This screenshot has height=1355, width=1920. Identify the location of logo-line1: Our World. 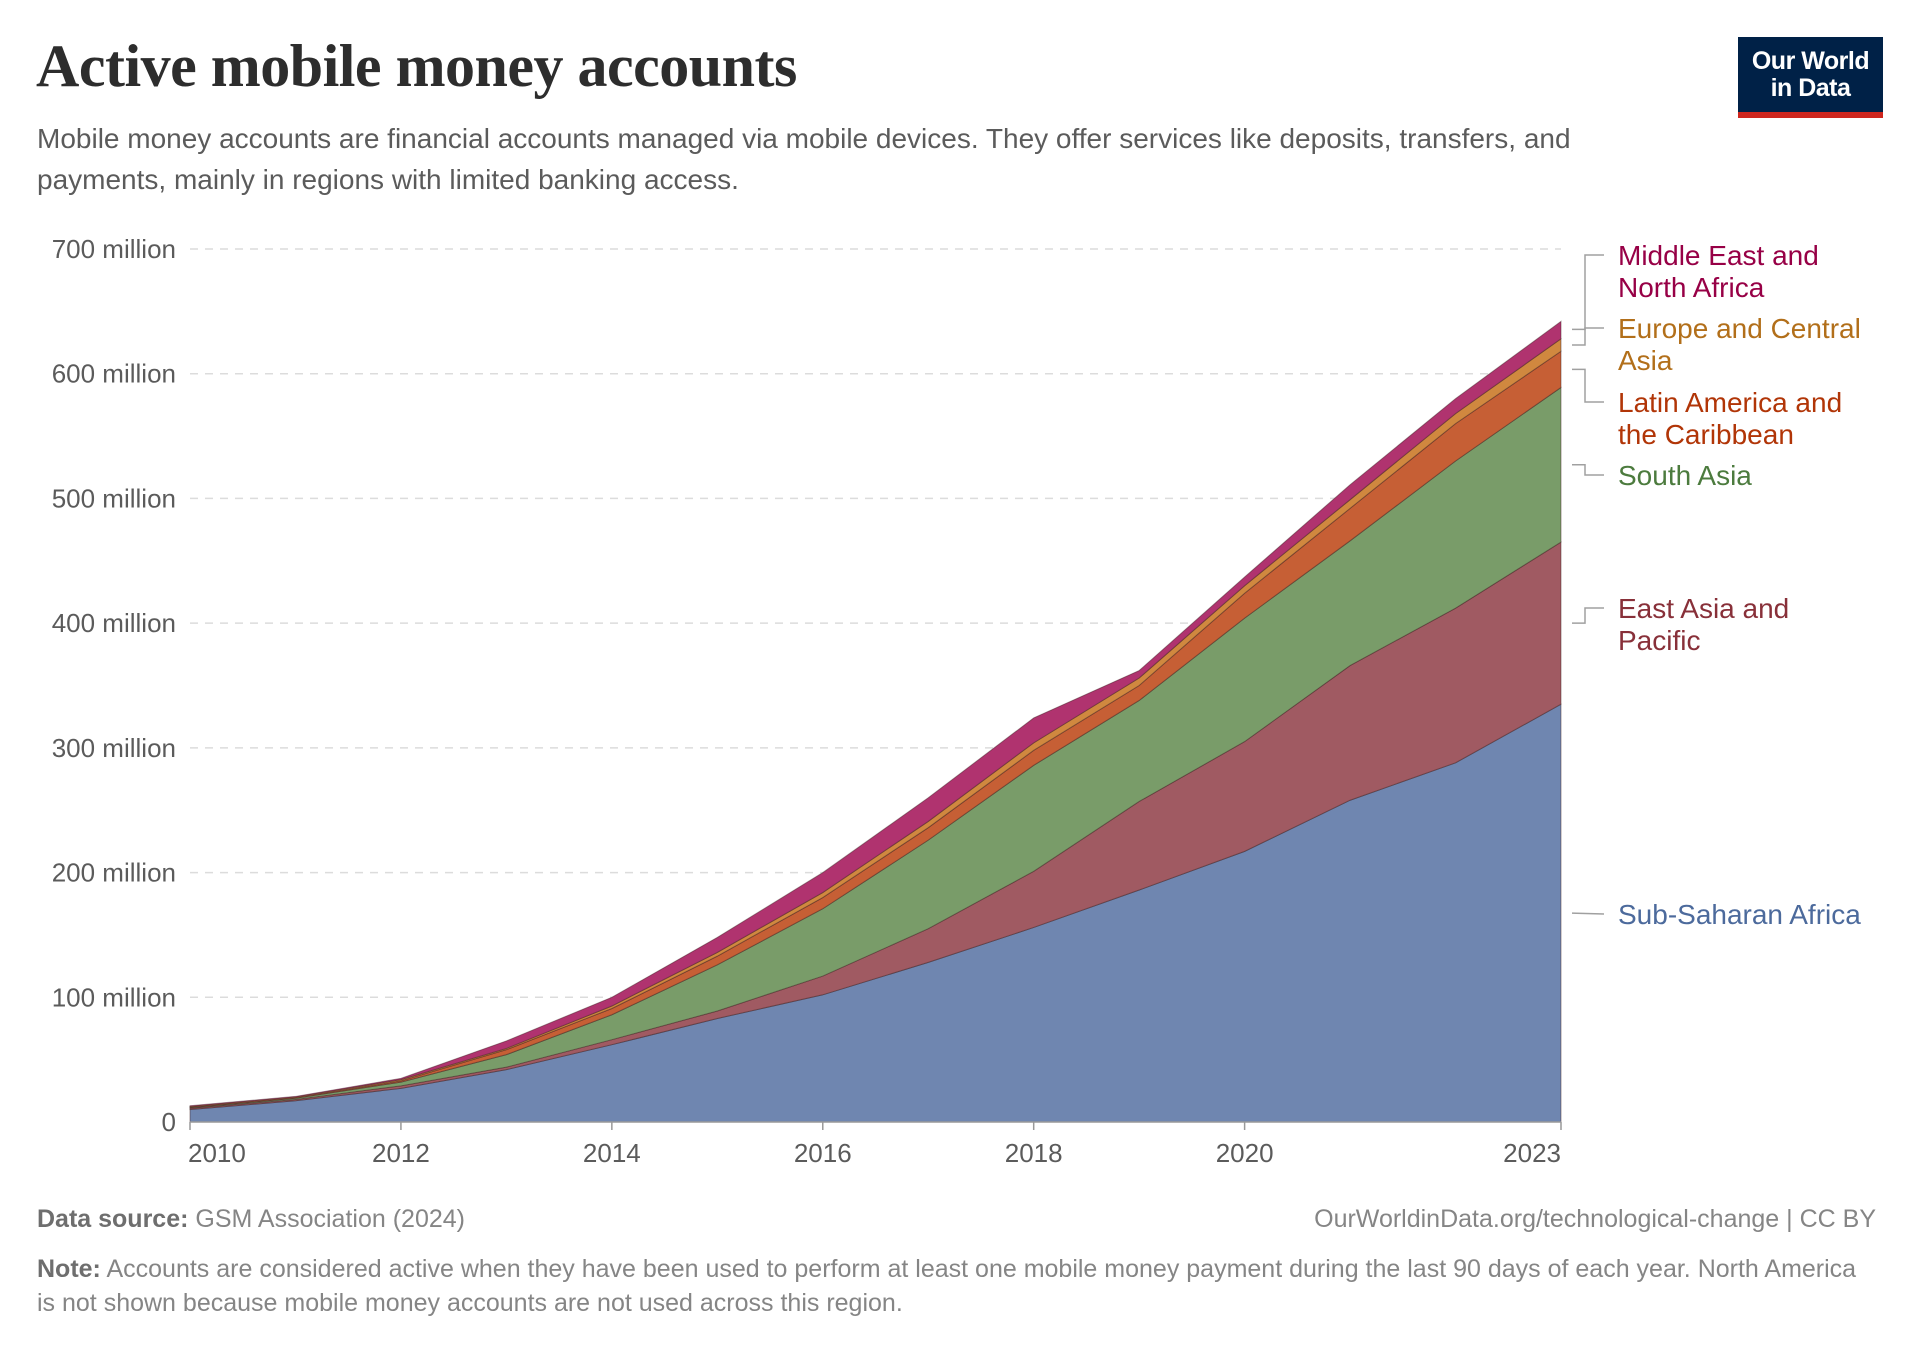
(1810, 61).